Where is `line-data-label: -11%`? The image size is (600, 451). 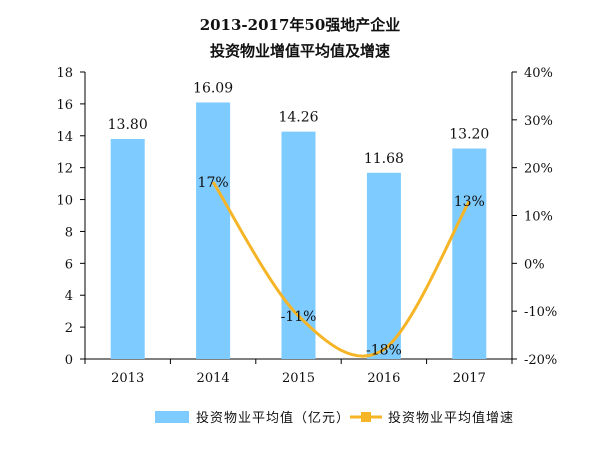
line-data-label: -11% is located at coordinates (299, 317).